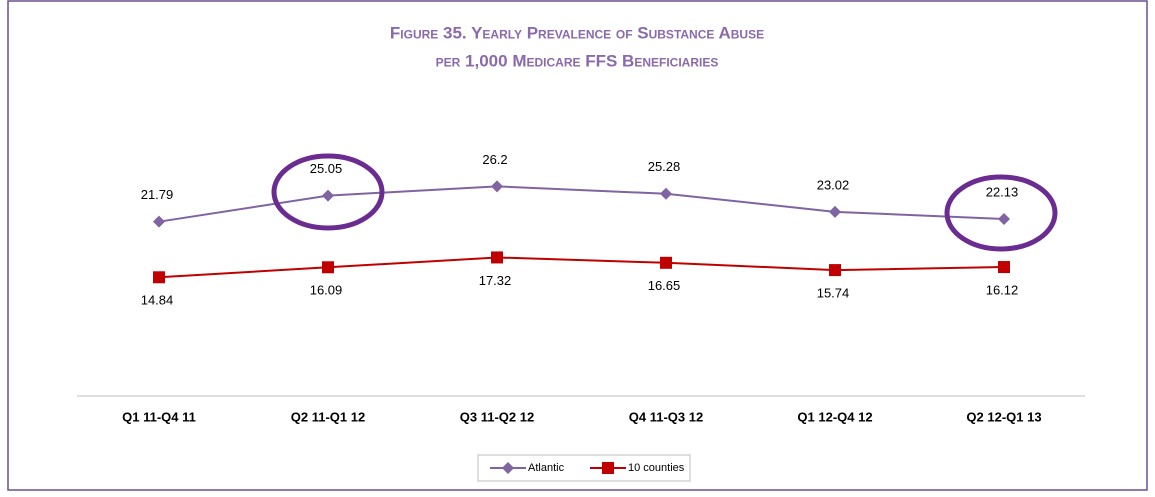 The height and width of the screenshot is (497, 1155). What do you see at coordinates (664, 166) in the screenshot?
I see `data-label: 25.28` at bounding box center [664, 166].